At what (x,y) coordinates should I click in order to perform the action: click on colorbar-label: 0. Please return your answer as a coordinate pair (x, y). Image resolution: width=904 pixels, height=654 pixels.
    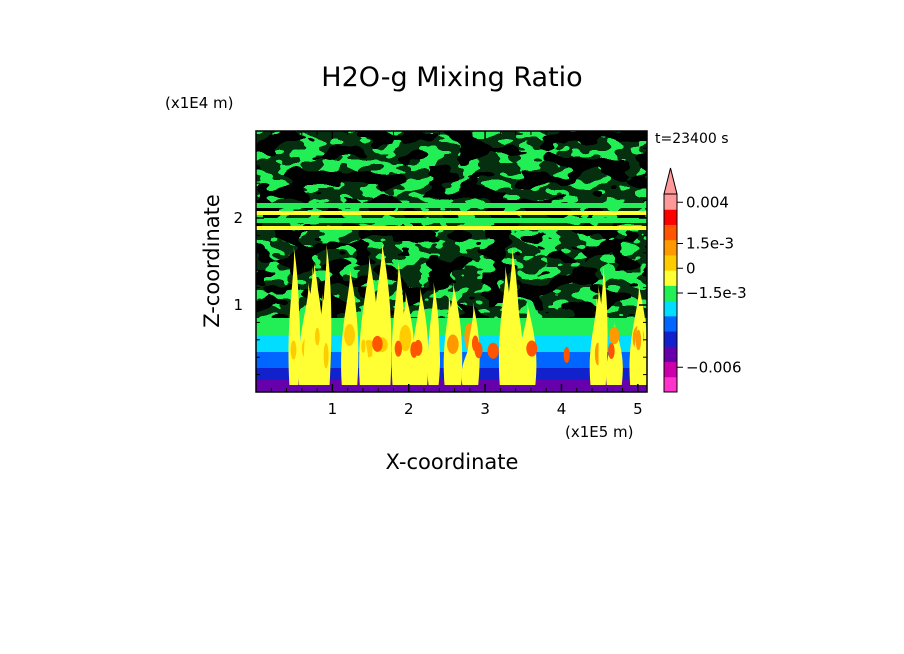
    Looking at the image, I should click on (691, 268).